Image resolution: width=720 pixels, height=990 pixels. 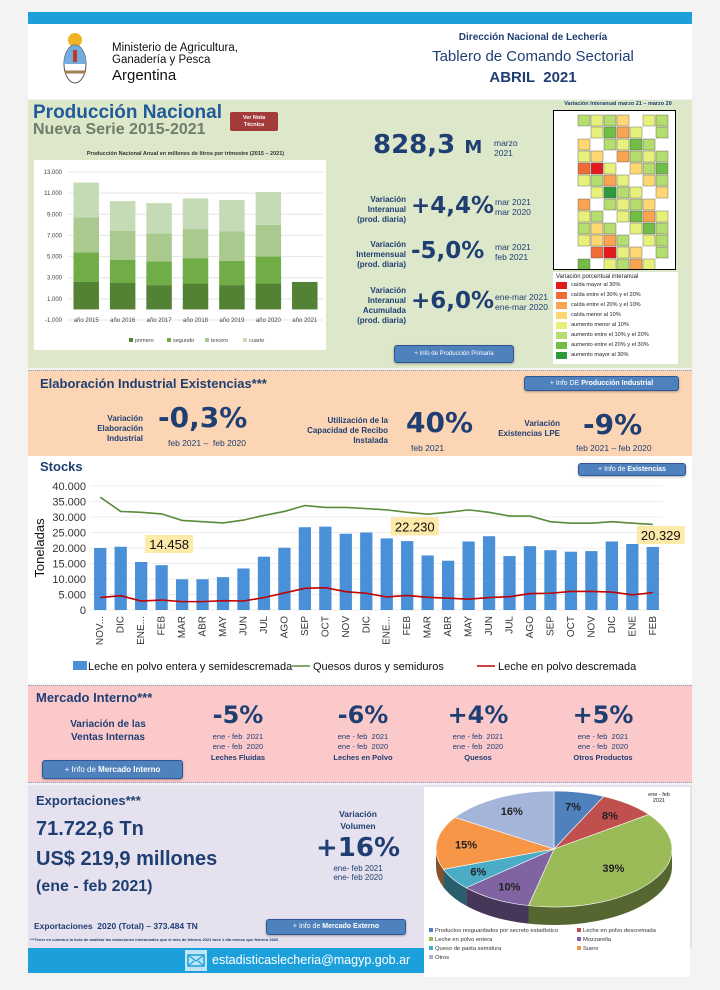 I want to click on elab-label: Elaboración, so click(x=120, y=428).